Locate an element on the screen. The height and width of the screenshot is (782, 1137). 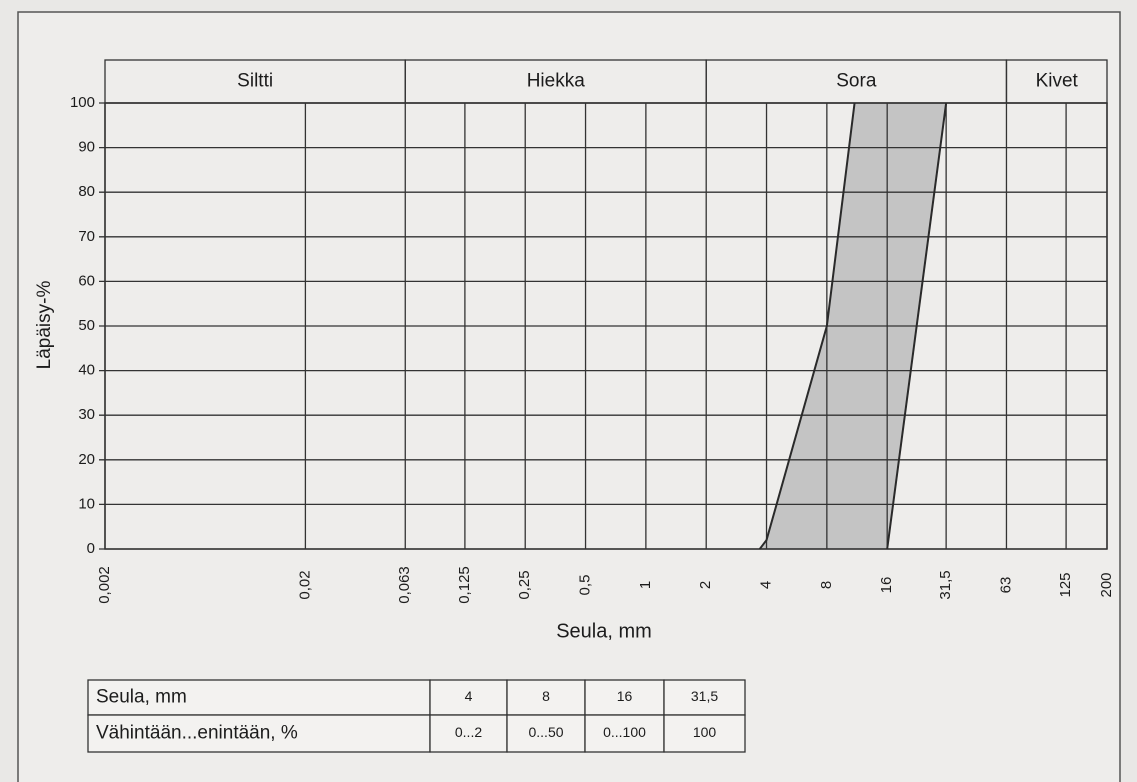
table-value: 8 is located at coordinates (546, 696).